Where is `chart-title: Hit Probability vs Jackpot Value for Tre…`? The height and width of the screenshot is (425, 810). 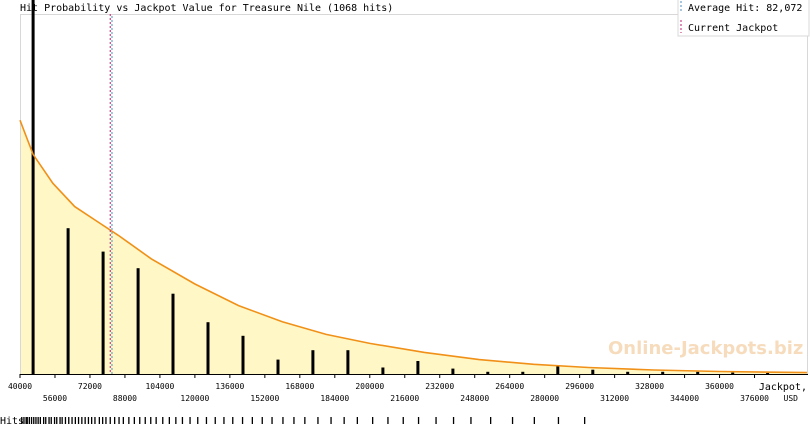 chart-title: Hit Probability vs Jackpot Value for Tre… is located at coordinates (206, 8).